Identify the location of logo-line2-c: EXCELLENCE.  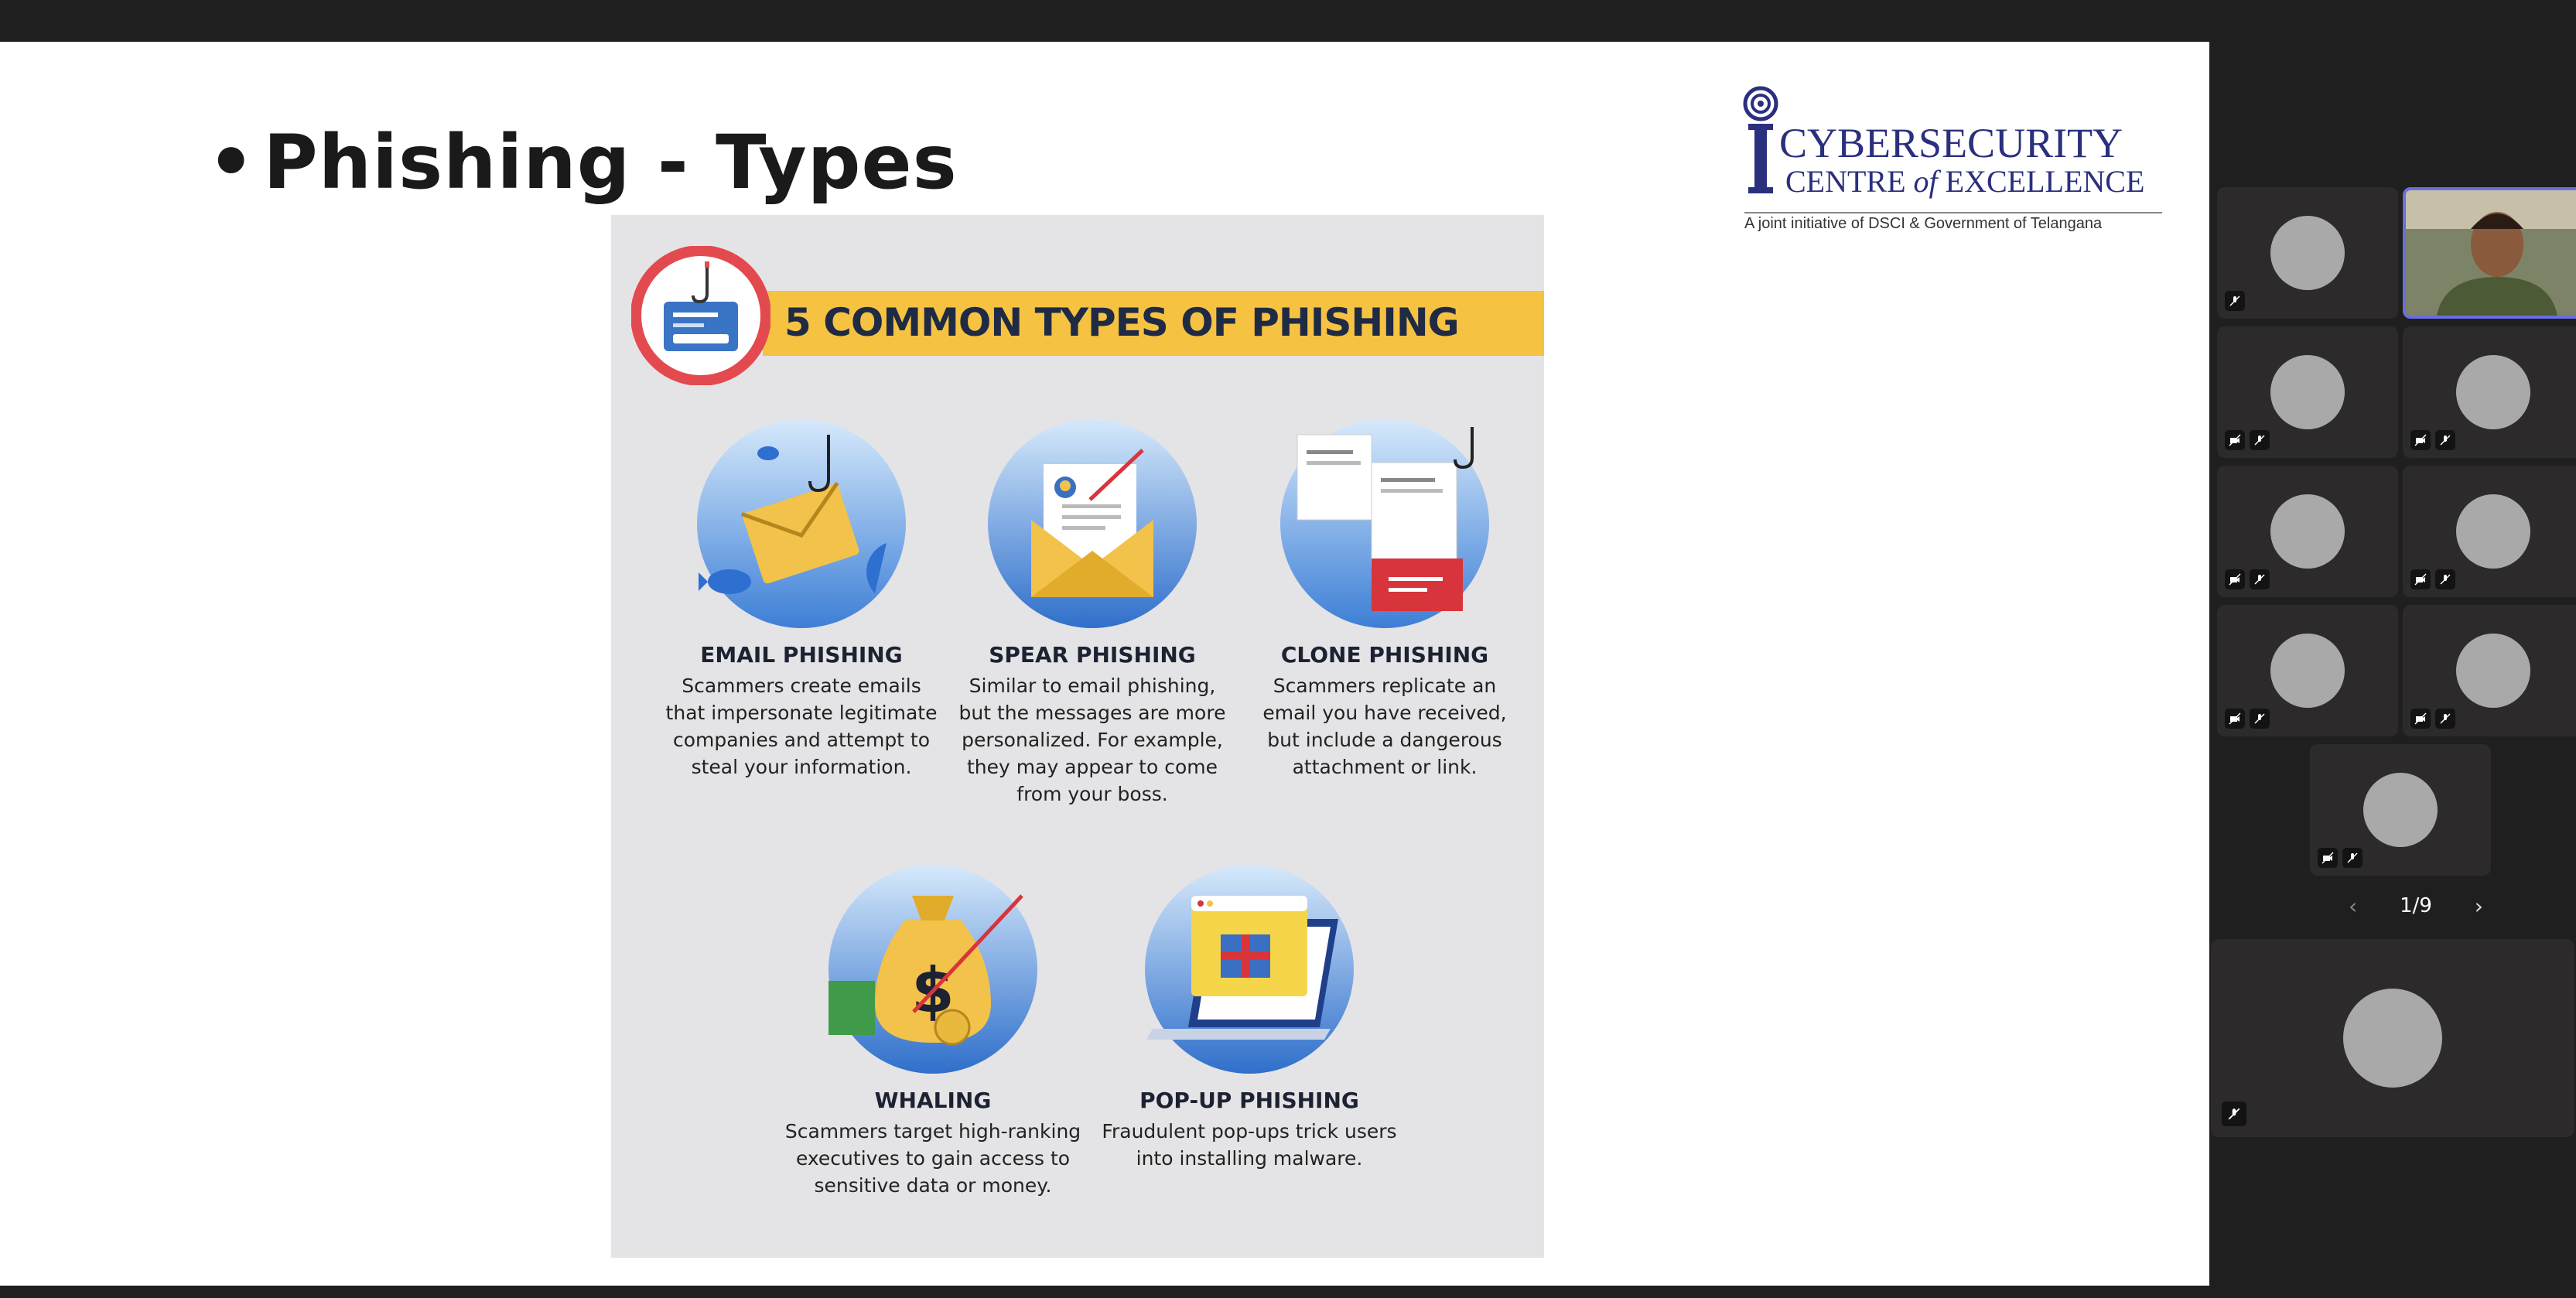
(2041, 181).